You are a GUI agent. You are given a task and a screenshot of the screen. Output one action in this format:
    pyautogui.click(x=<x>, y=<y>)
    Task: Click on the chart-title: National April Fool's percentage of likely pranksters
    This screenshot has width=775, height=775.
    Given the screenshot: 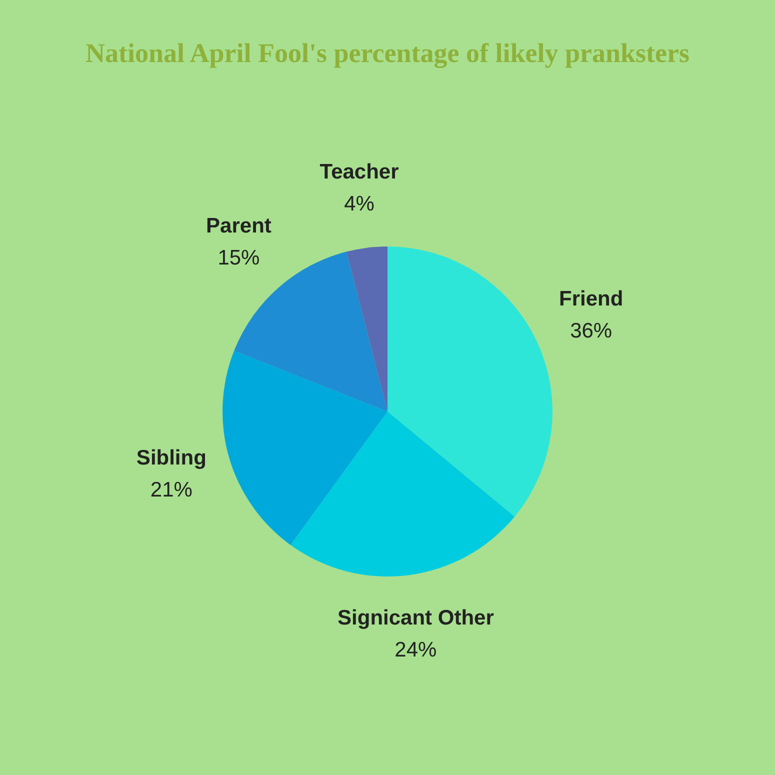 What is the action you would take?
    pyautogui.click(x=388, y=53)
    